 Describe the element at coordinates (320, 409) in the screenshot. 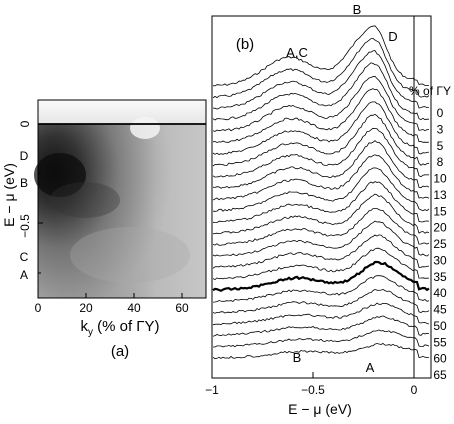

I see `panel-b-xlabel: E − μ (eV)` at that location.